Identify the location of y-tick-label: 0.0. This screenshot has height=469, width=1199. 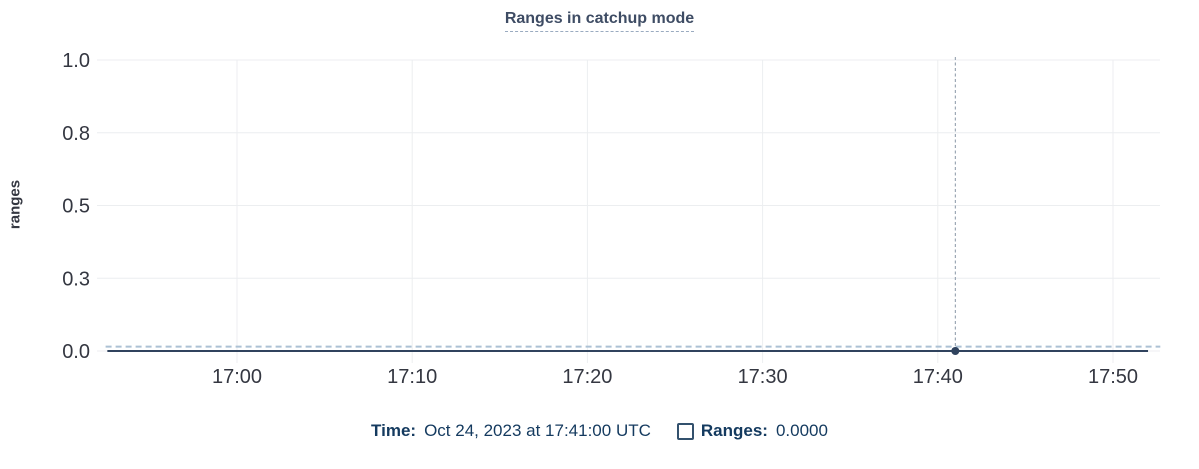
(76, 352).